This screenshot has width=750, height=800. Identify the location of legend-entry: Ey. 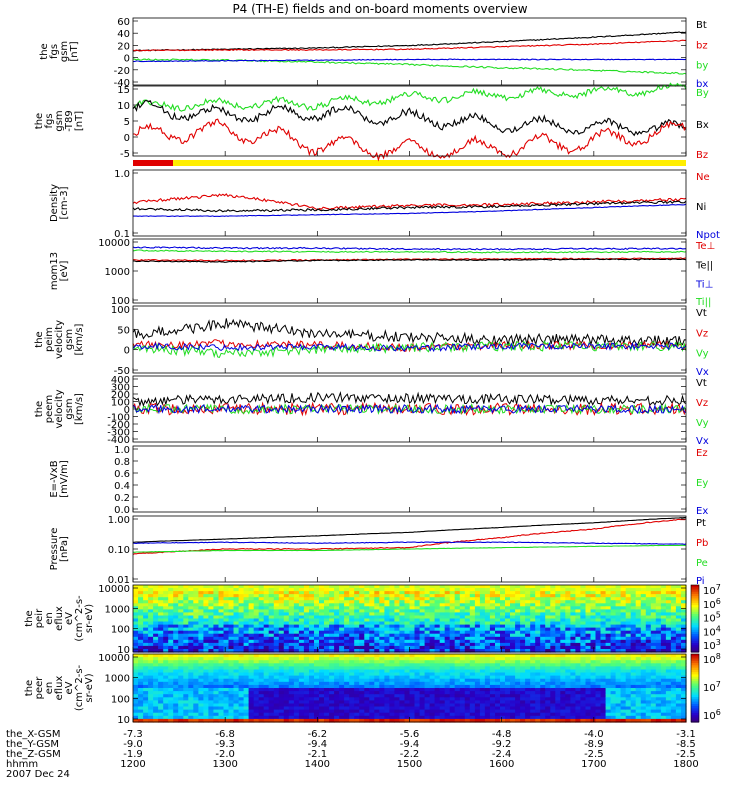
(702, 483).